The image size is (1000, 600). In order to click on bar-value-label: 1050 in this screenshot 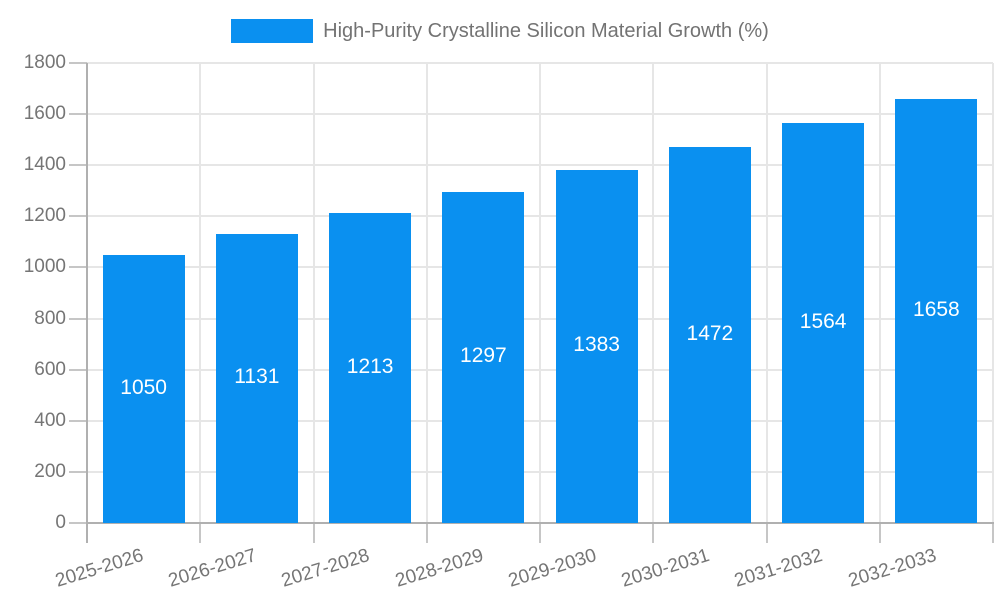, I will do `click(143, 387)`.